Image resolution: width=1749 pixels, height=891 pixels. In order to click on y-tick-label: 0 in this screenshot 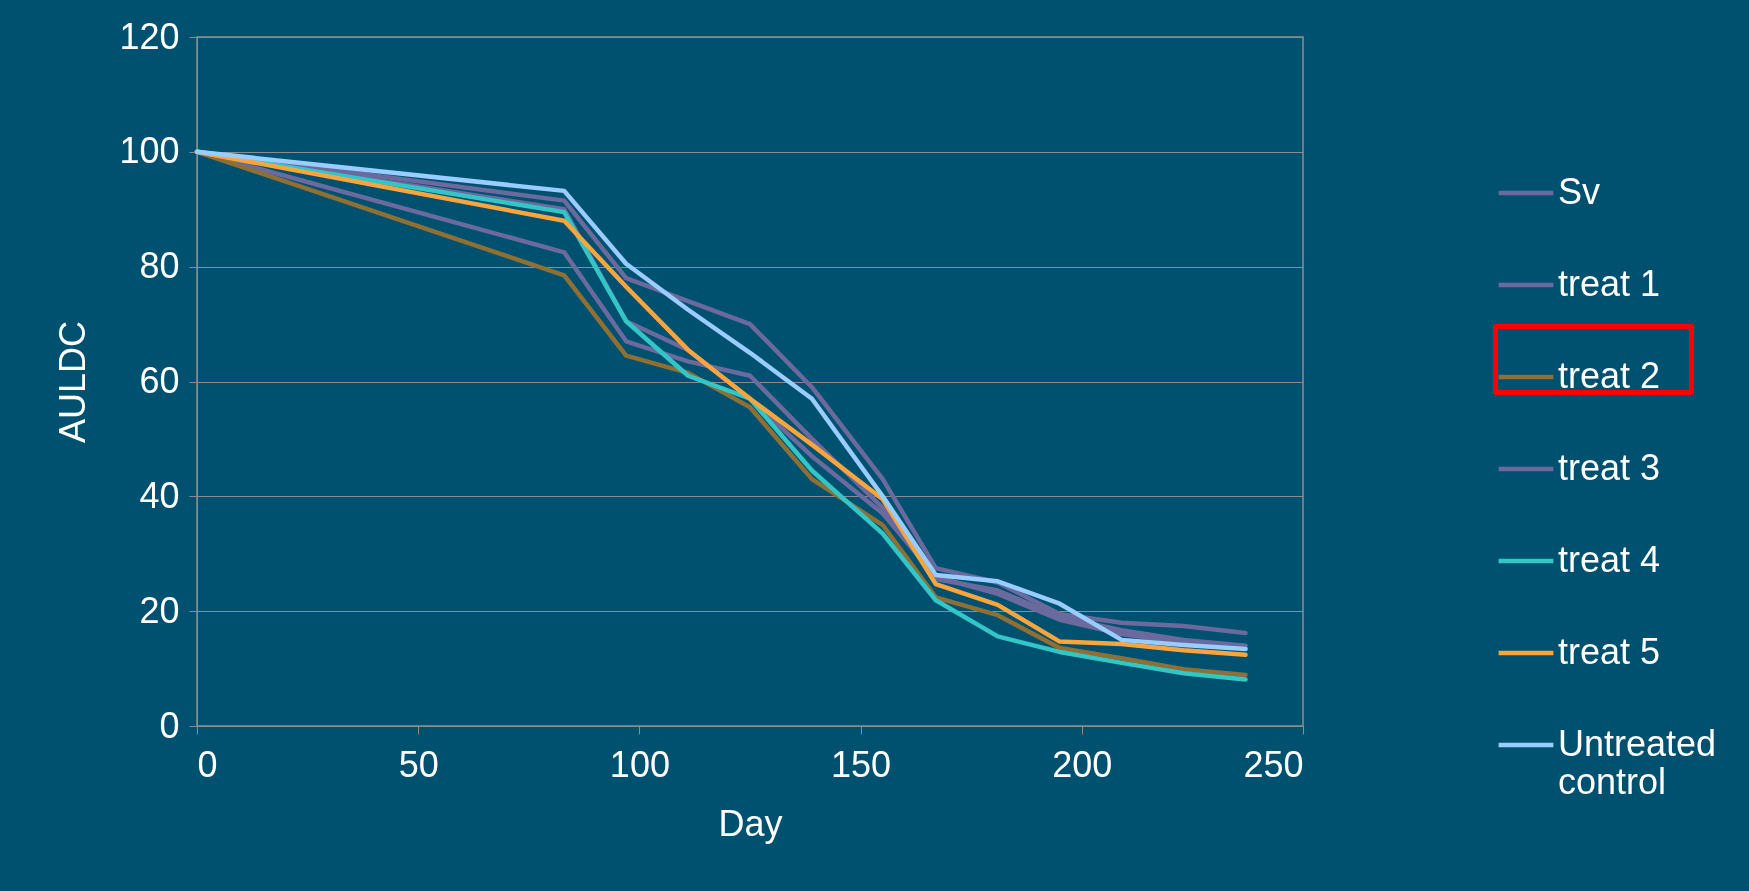, I will do `click(169, 725)`.